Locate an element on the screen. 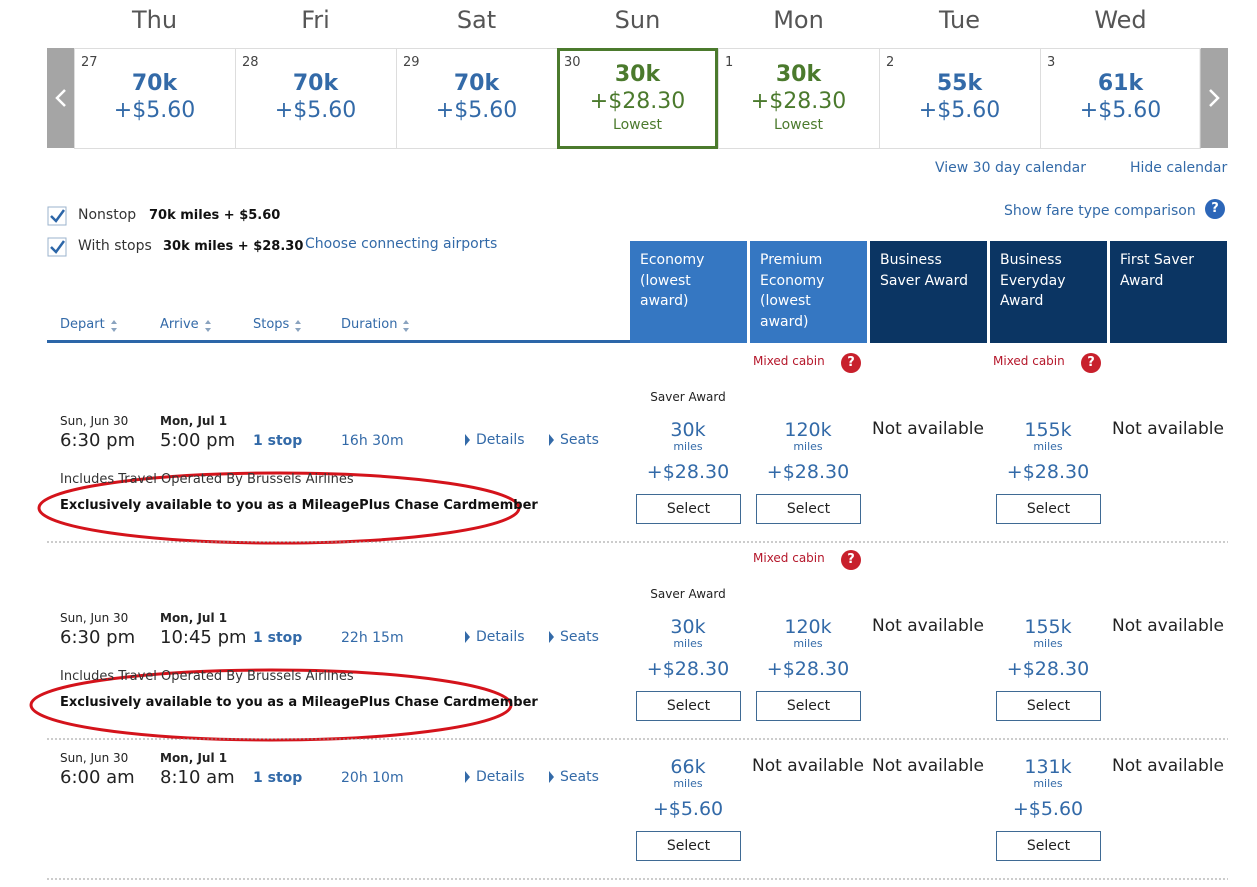  sort-header: Duration is located at coordinates (369, 324).